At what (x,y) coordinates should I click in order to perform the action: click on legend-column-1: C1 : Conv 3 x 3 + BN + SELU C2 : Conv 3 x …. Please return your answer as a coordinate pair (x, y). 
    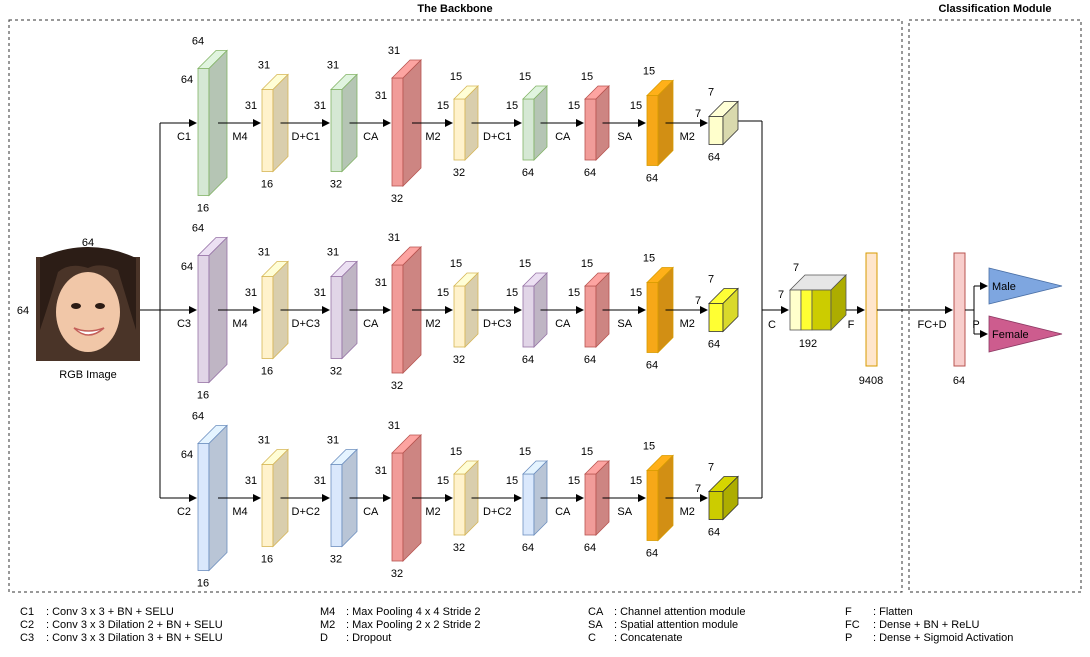
    Looking at the image, I should click on (121, 625).